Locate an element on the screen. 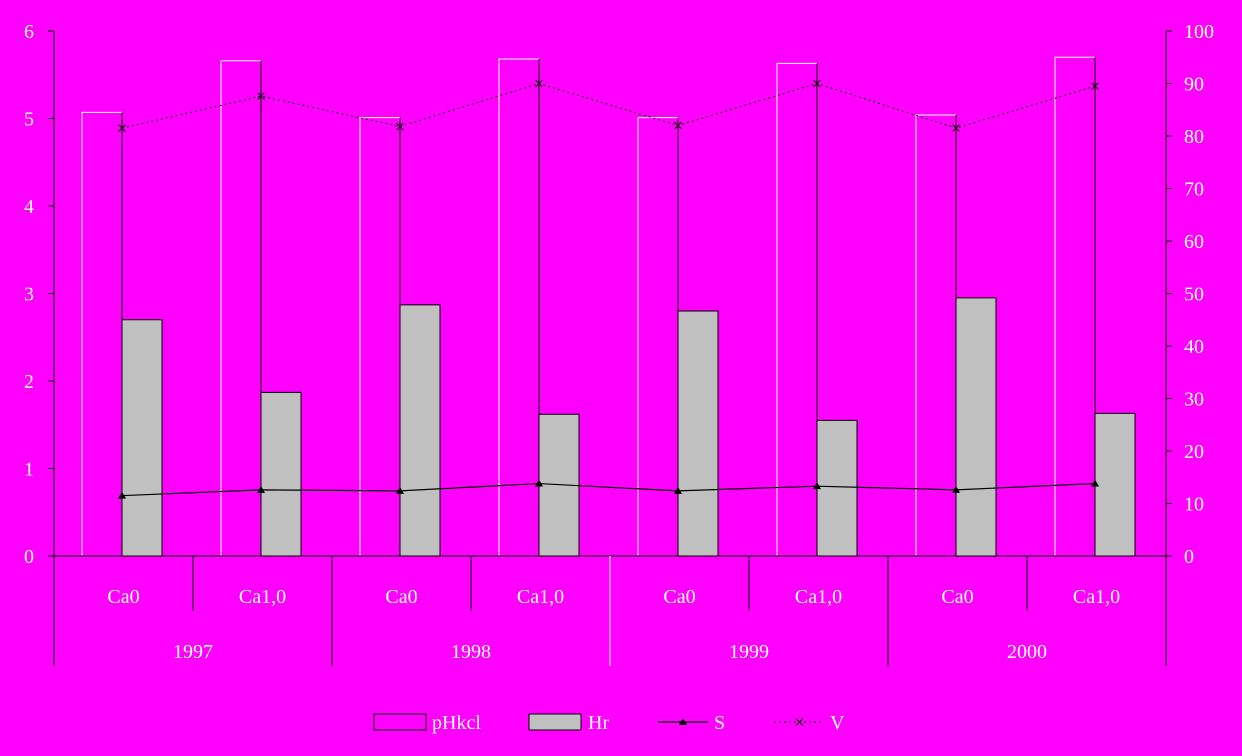 The width and height of the screenshot is (1242, 756). y-left-tick-label: 1 is located at coordinates (29, 470).